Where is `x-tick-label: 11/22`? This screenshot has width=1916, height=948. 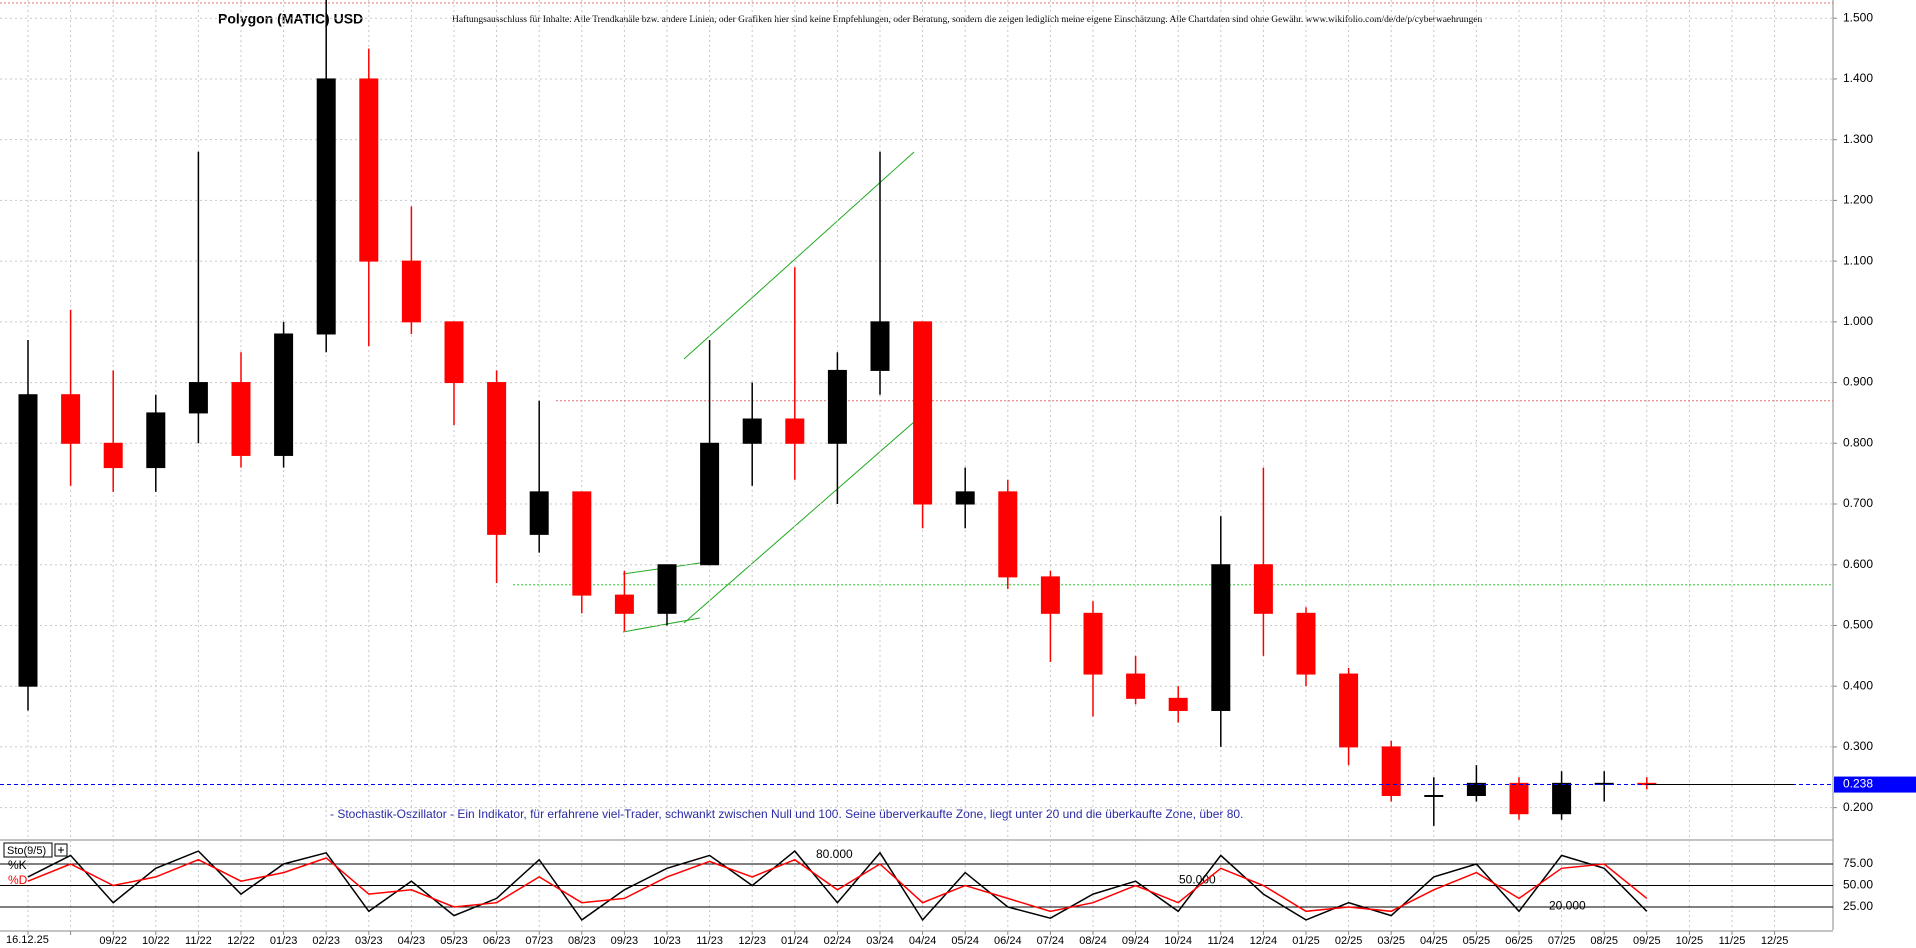
x-tick-label: 11/22 is located at coordinates (198, 941).